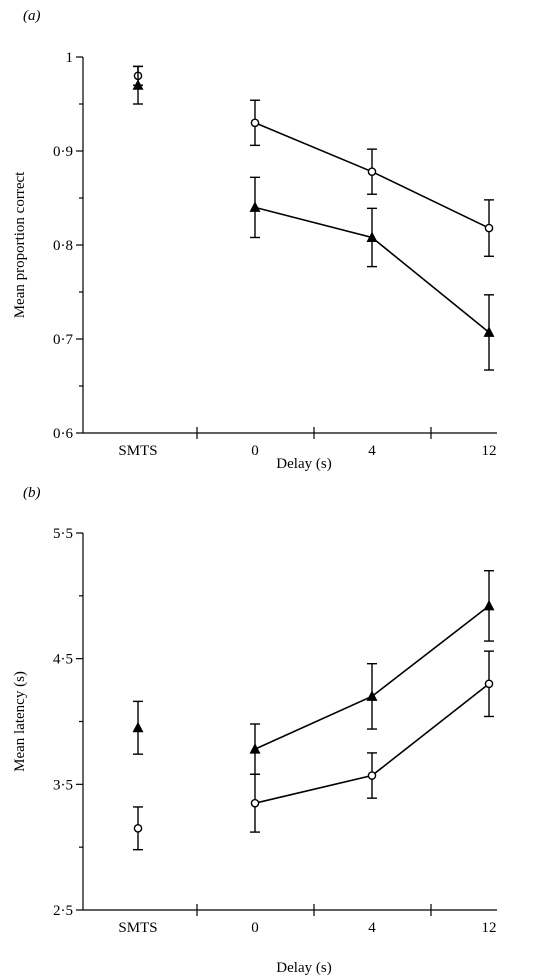  I want to click on y-tick-label: 3·5, so click(63, 785).